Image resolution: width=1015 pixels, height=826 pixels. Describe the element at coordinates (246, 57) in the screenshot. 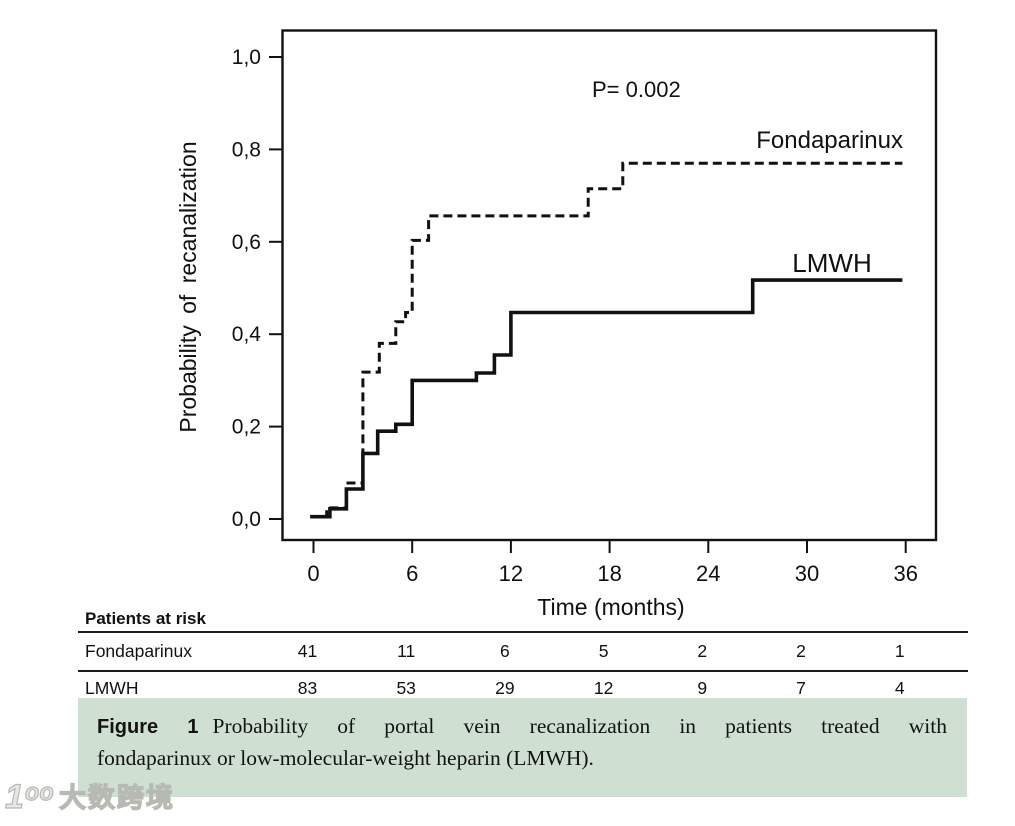

I see `y-tick-label: 1,0` at that location.